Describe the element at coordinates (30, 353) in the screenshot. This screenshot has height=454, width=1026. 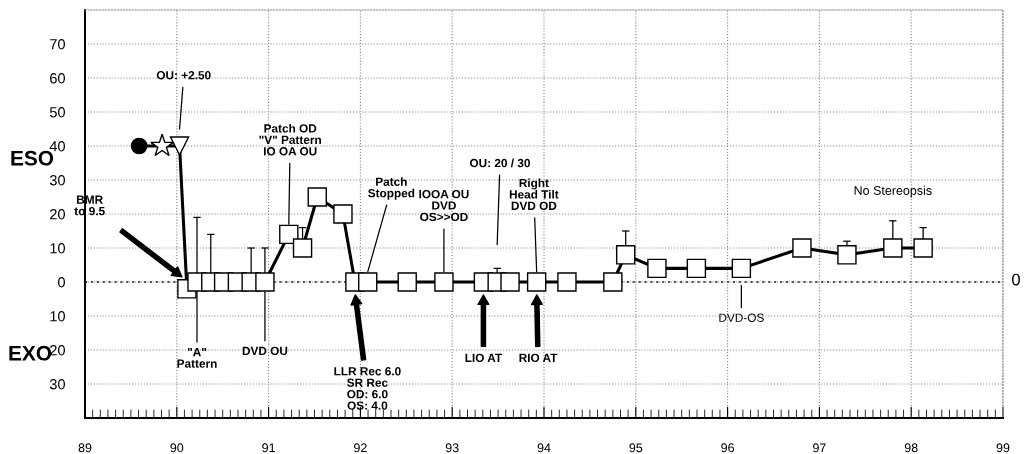
I see `text: EXO` at that location.